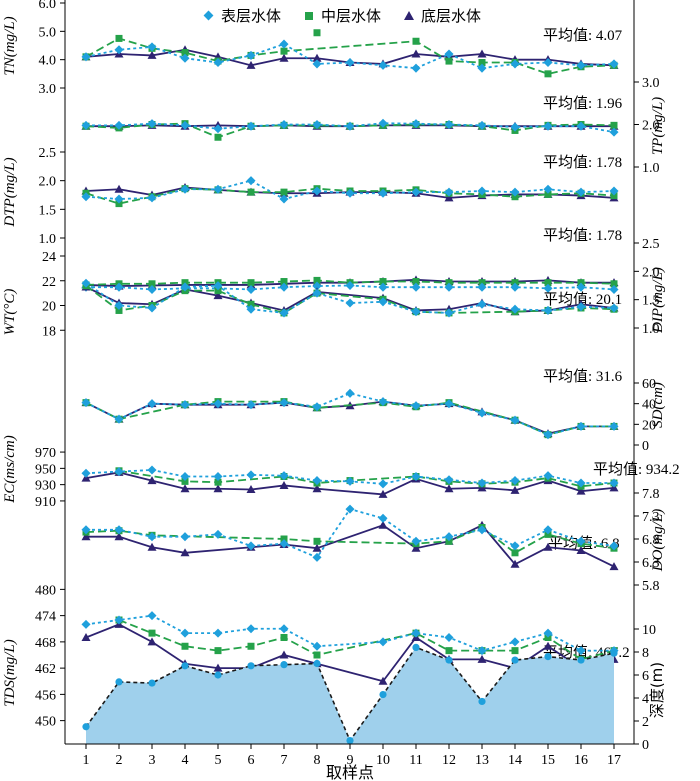 The image size is (700, 781). What do you see at coordinates (350, 760) in the screenshot?
I see `x-tick-label: 9` at bounding box center [350, 760].